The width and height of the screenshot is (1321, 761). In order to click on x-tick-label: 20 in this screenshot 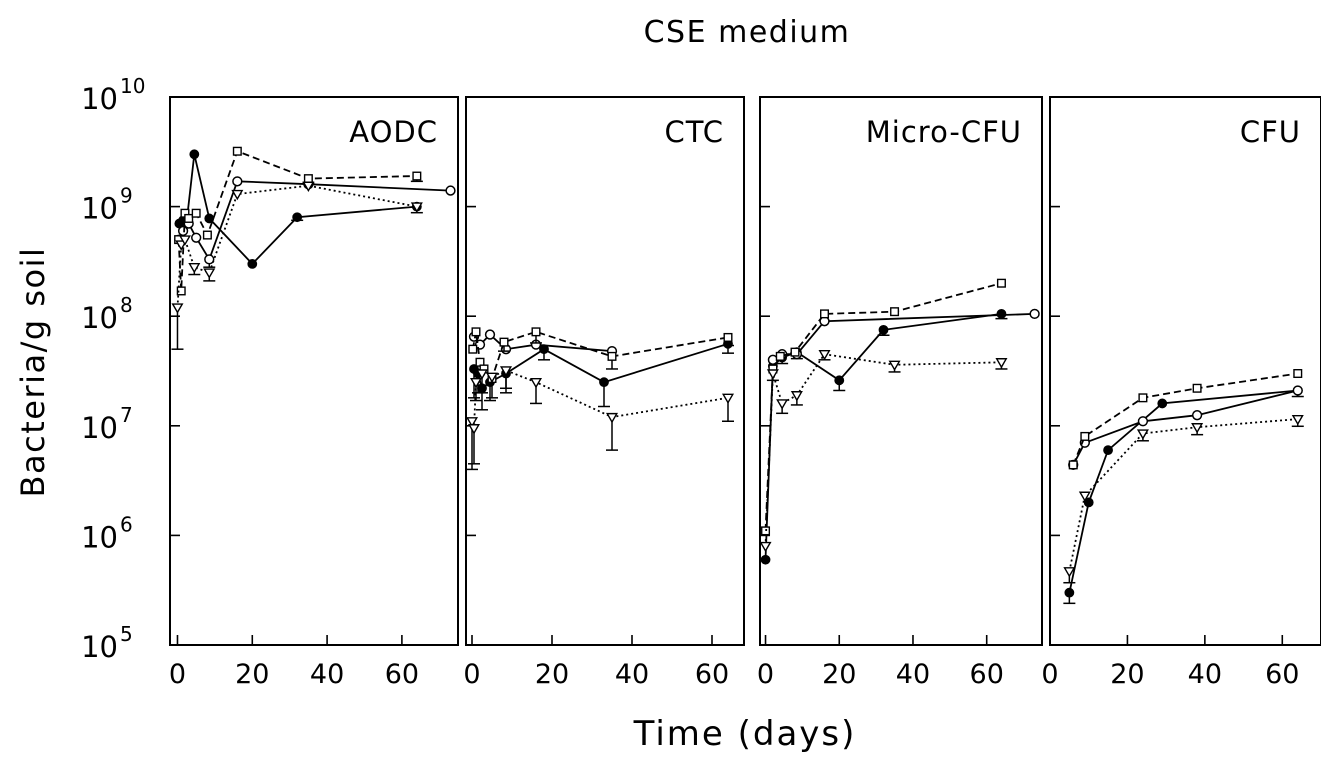, I will do `click(252, 674)`.